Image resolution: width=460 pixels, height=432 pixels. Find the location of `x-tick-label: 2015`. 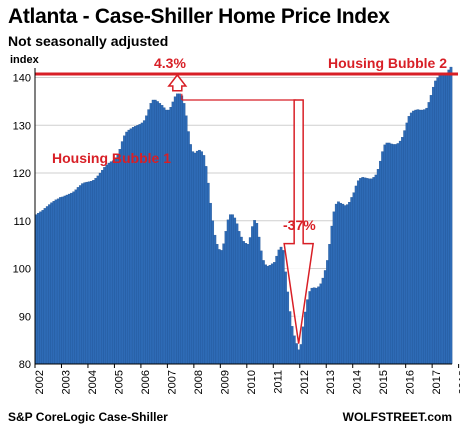

x-tick-label: 2015 is located at coordinates (384, 382).